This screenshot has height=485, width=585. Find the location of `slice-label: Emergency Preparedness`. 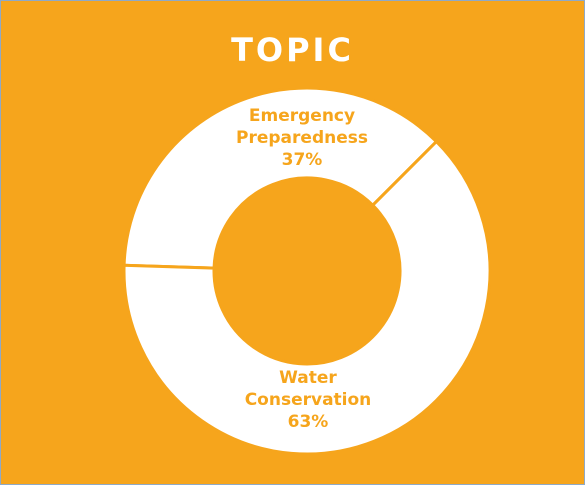

slice-label: Emergency Preparedness is located at coordinates (302, 127).